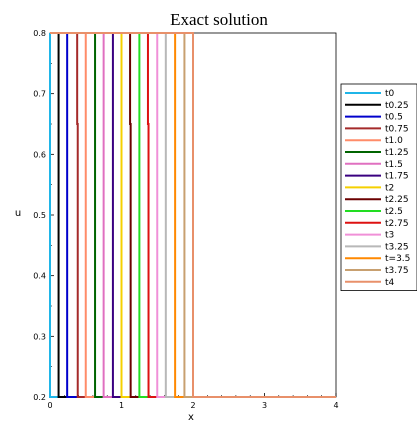 The height and width of the screenshot is (425, 417). I want to click on legend-label: t1.5, so click(394, 165).